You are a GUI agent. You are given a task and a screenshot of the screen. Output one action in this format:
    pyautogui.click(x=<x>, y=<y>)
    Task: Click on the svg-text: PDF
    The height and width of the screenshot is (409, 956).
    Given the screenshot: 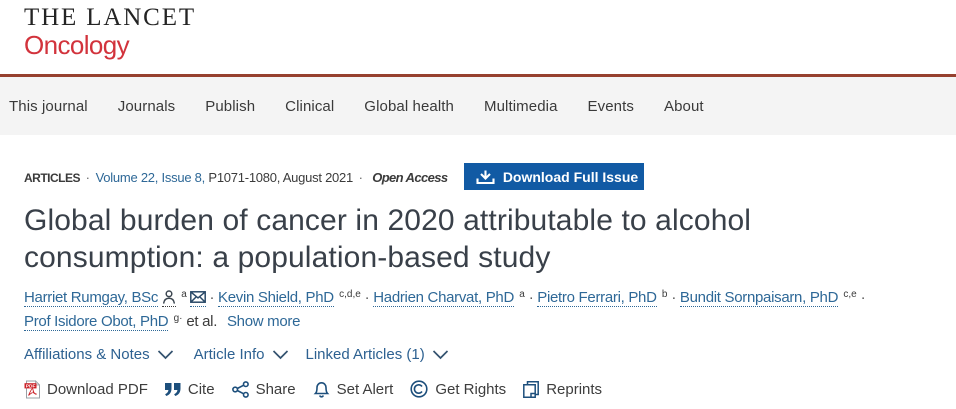 What is the action you would take?
    pyautogui.click(x=31, y=386)
    